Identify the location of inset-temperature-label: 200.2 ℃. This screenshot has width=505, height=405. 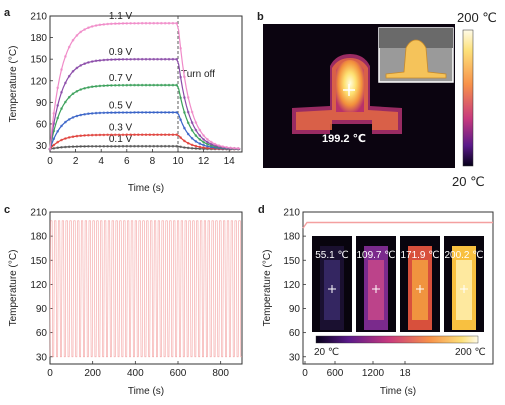
(463, 255).